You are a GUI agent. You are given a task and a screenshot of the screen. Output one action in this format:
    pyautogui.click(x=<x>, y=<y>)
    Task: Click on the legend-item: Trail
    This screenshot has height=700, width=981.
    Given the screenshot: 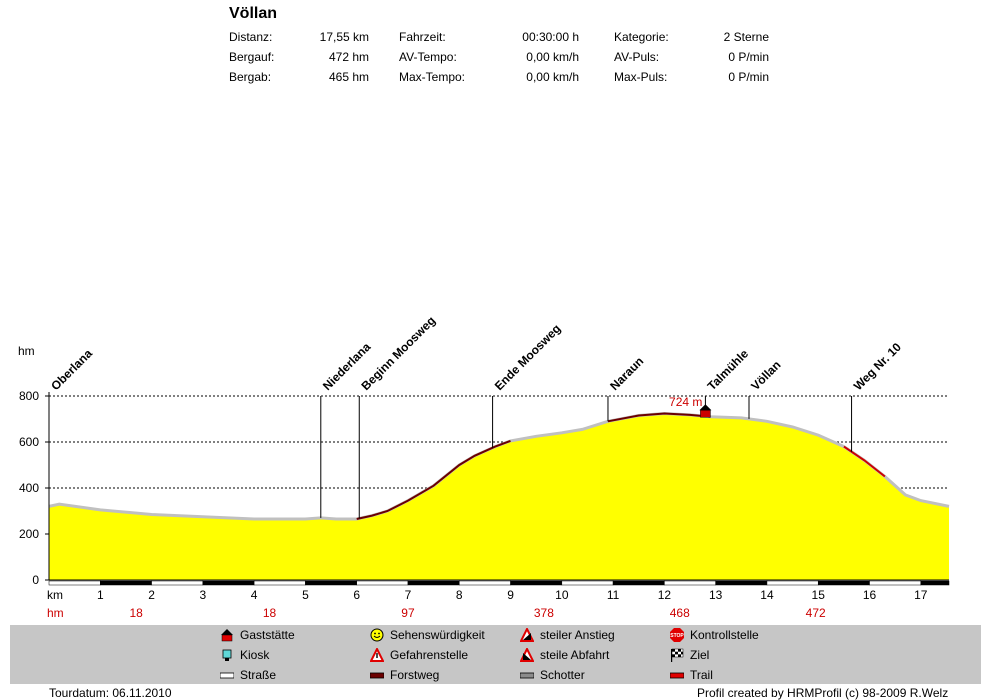 What is the action you would take?
    pyautogui.click(x=691, y=675)
    